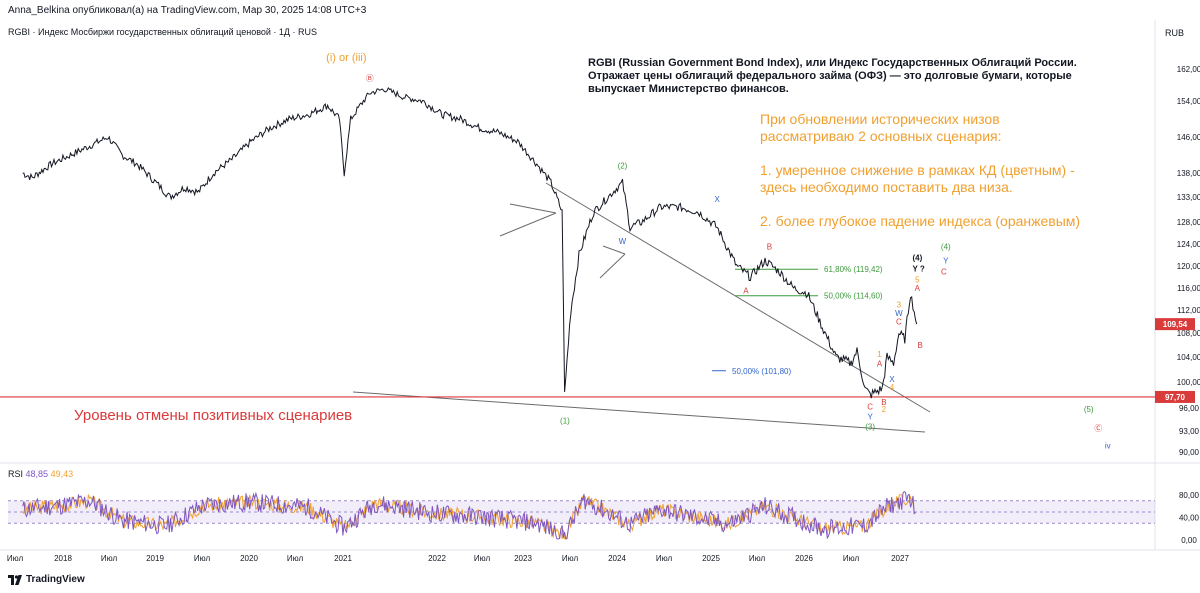 The width and height of the screenshot is (1200, 593). What do you see at coordinates (370, 78) in the screenshot?
I see `wave-label: Ⓑ` at bounding box center [370, 78].